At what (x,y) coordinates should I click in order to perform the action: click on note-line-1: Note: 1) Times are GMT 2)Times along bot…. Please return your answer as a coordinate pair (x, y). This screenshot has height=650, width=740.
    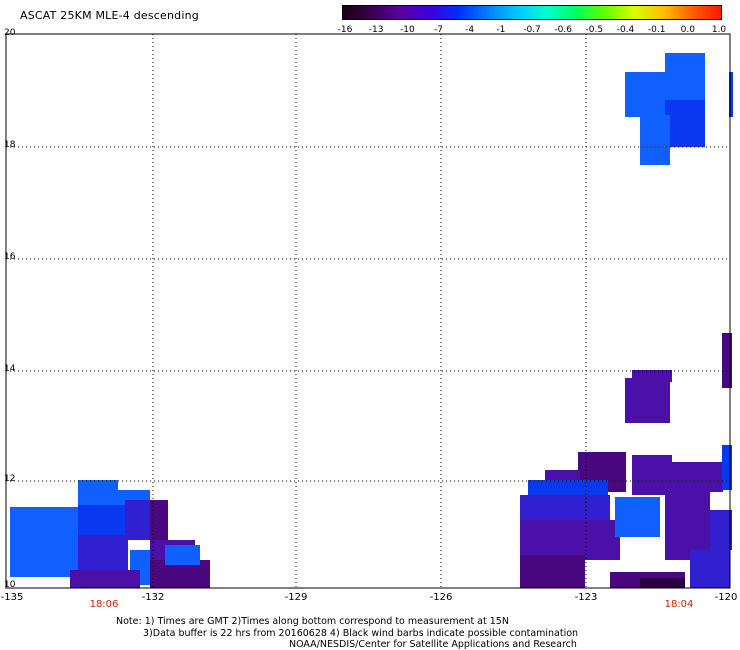
    Looking at the image, I should click on (312, 621).